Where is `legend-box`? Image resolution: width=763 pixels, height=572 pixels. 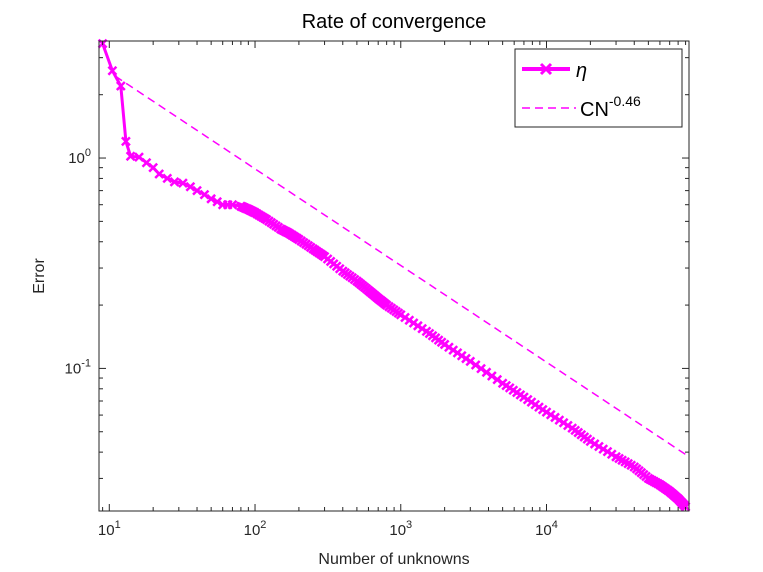 legend-box is located at coordinates (598, 88).